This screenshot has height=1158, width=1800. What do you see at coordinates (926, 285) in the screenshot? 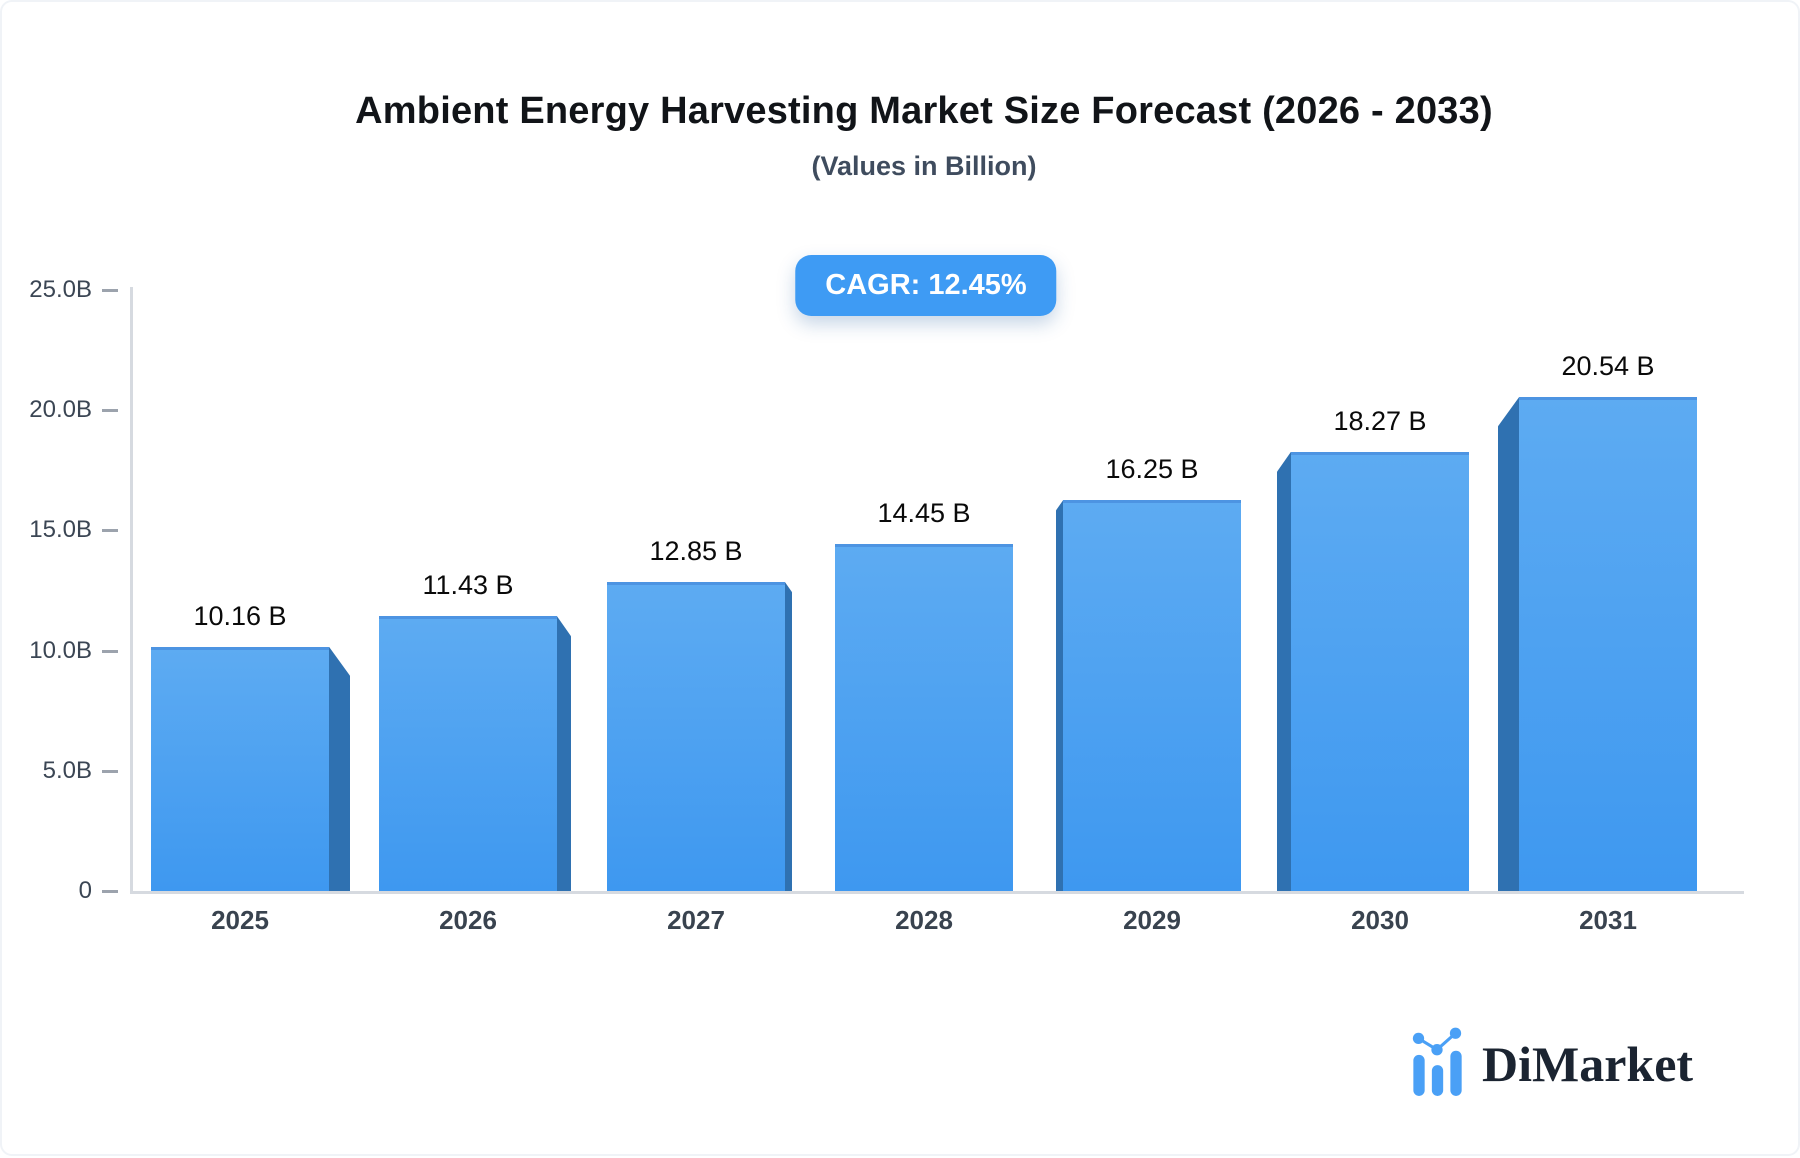
I see `cagr-badge: CAGR: 12.45%` at bounding box center [926, 285].